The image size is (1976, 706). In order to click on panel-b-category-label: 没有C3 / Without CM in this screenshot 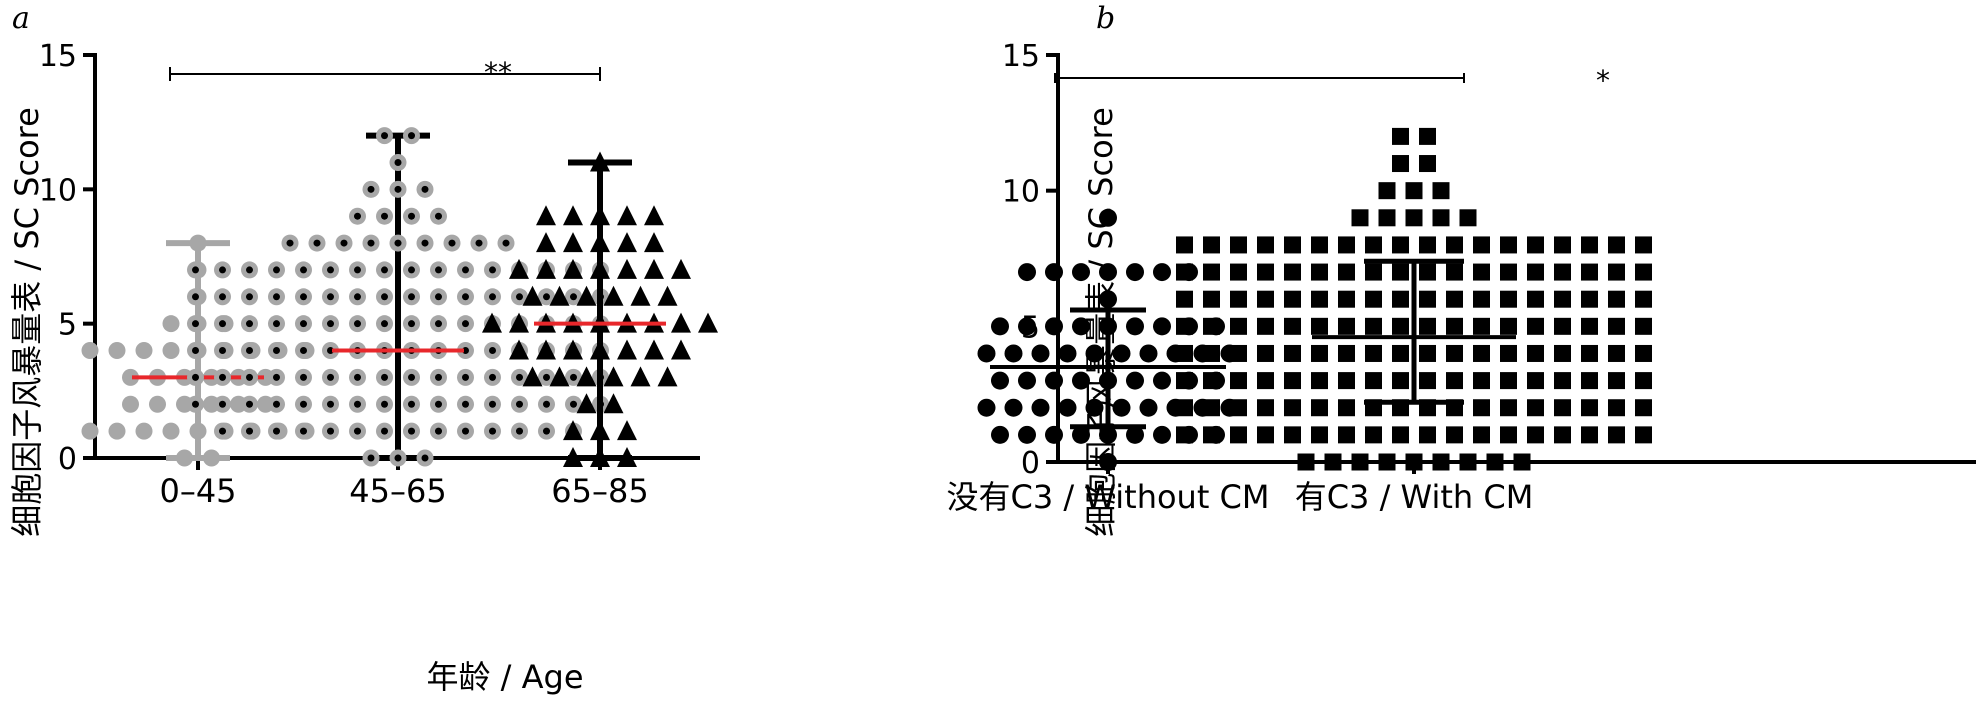, I will do `click(1107, 497)`.